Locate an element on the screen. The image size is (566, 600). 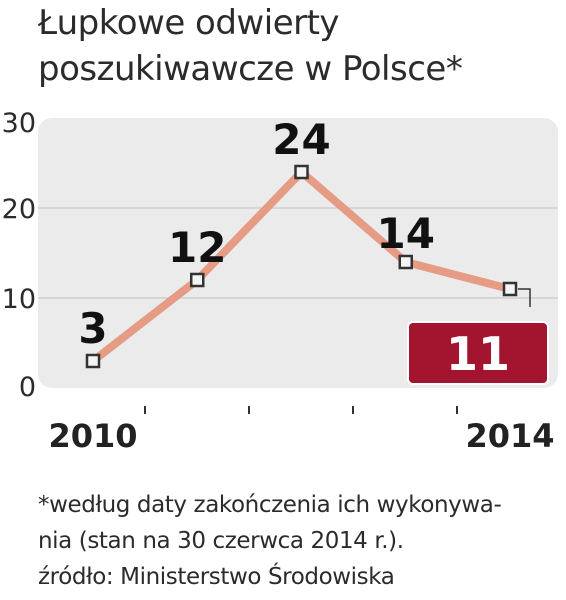
data-point--3 is located at coordinates (405, 262).